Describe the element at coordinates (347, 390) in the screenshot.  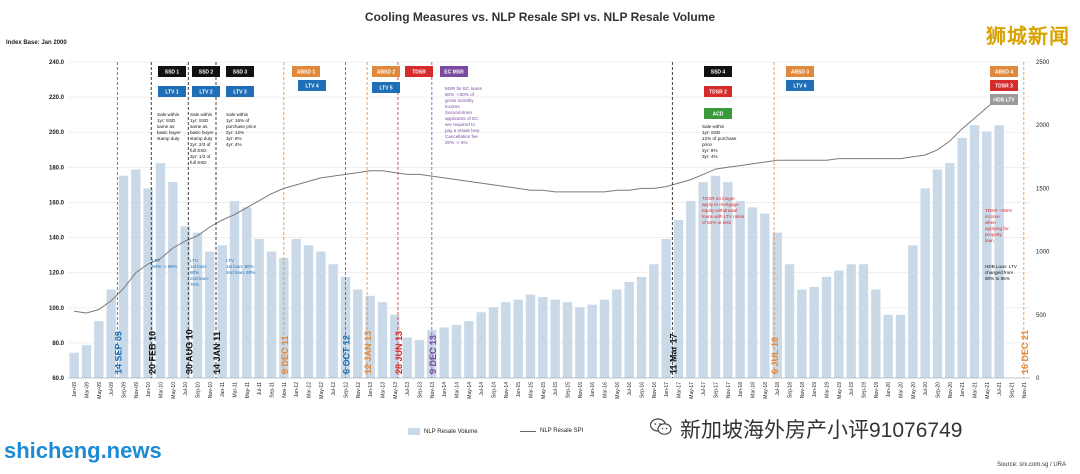
I see `x-tick-label: Sep-12` at that location.